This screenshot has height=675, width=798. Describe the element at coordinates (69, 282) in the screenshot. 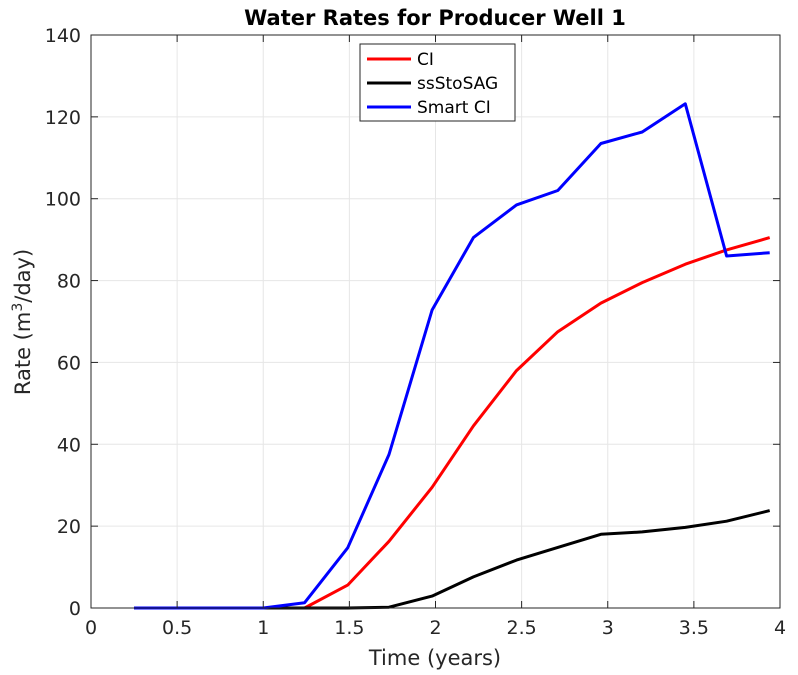

I see `y-tick-label: 80` at that location.